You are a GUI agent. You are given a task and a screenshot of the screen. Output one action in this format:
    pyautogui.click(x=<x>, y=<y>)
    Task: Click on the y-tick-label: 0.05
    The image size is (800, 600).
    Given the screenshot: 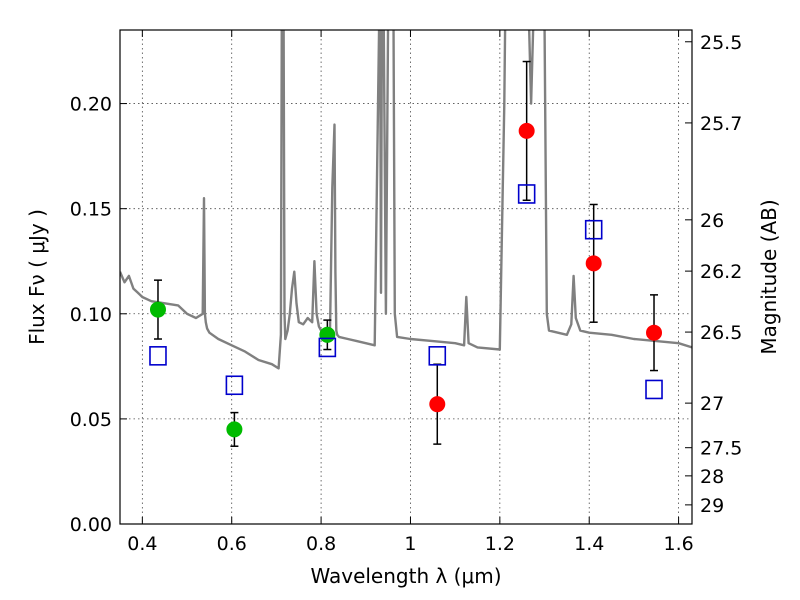 What is the action you would take?
    pyautogui.click(x=91, y=420)
    